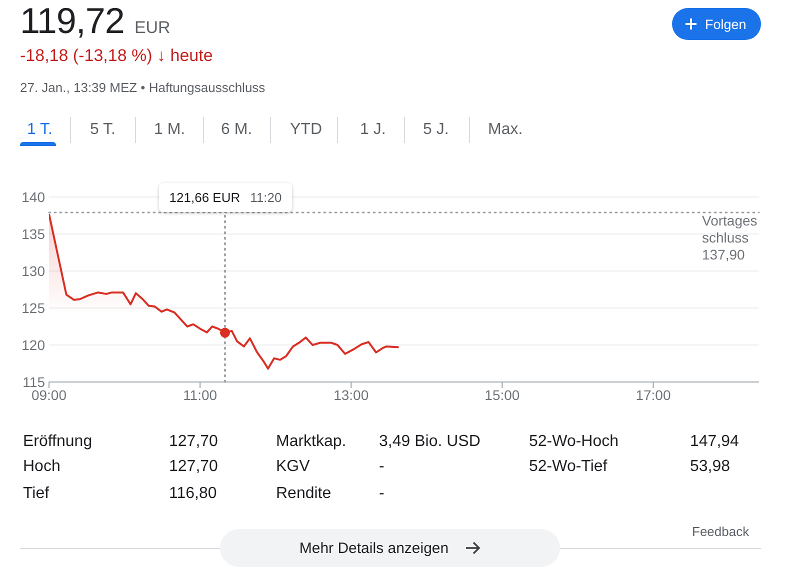 This screenshot has height=572, width=800. Describe the element at coordinates (34, 270) in the screenshot. I see `y-tick-label: 130` at that location.